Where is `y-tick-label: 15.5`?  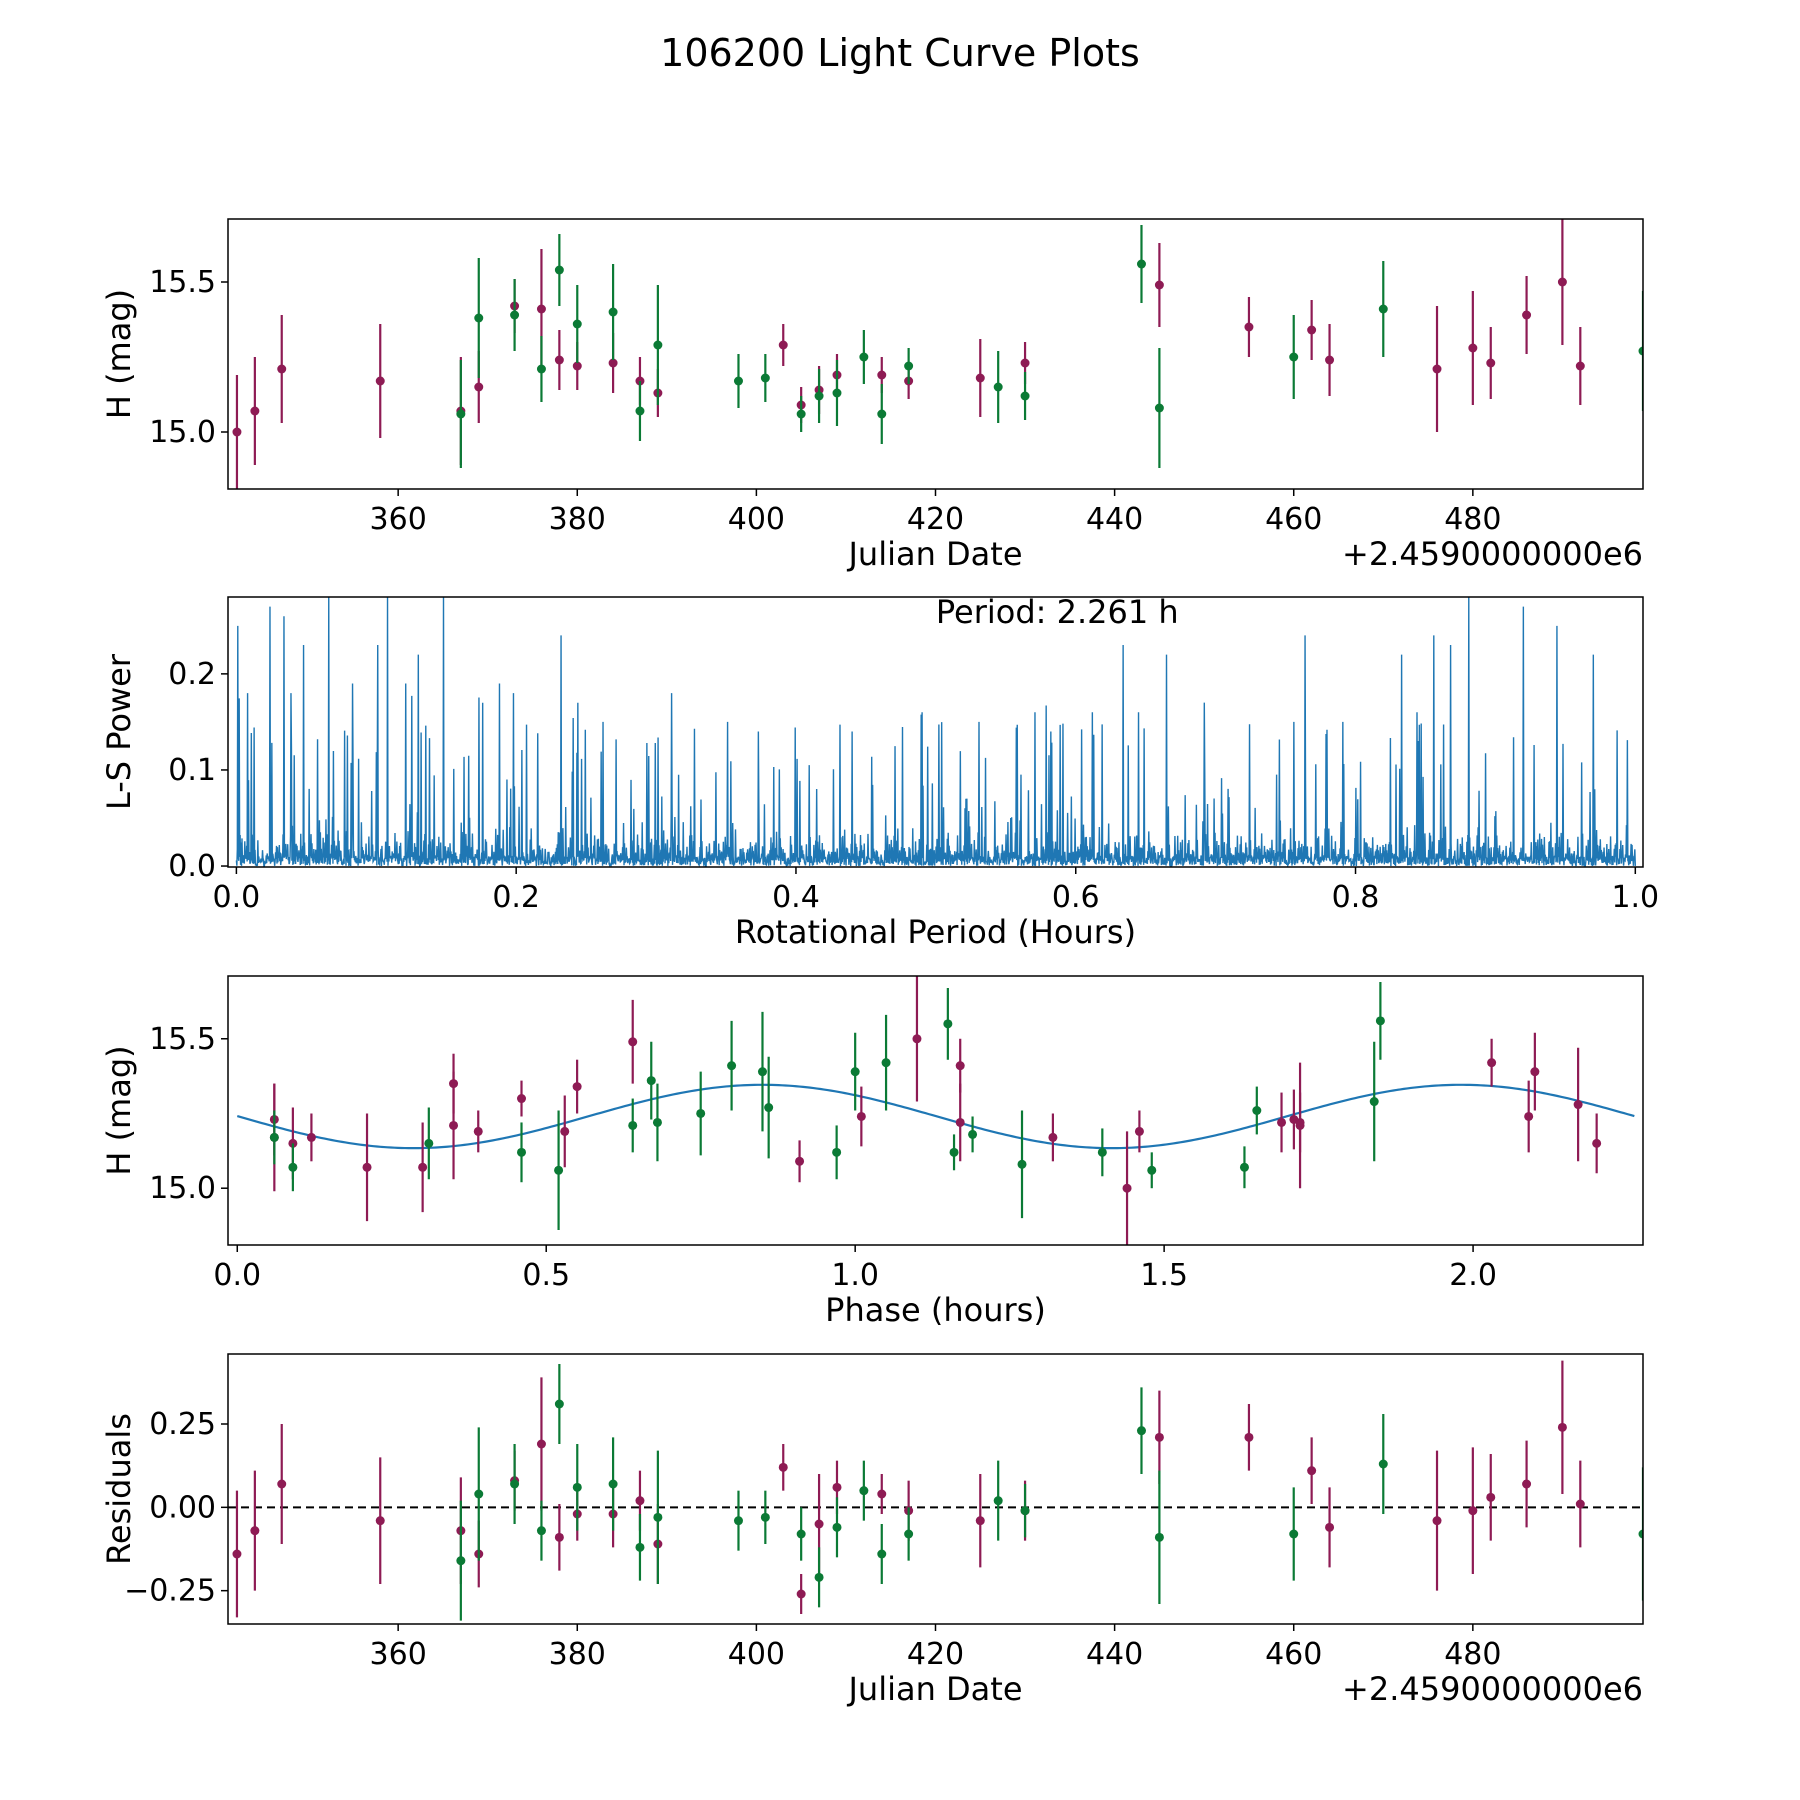 y-tick-label: 15.5 is located at coordinates (182, 1039).